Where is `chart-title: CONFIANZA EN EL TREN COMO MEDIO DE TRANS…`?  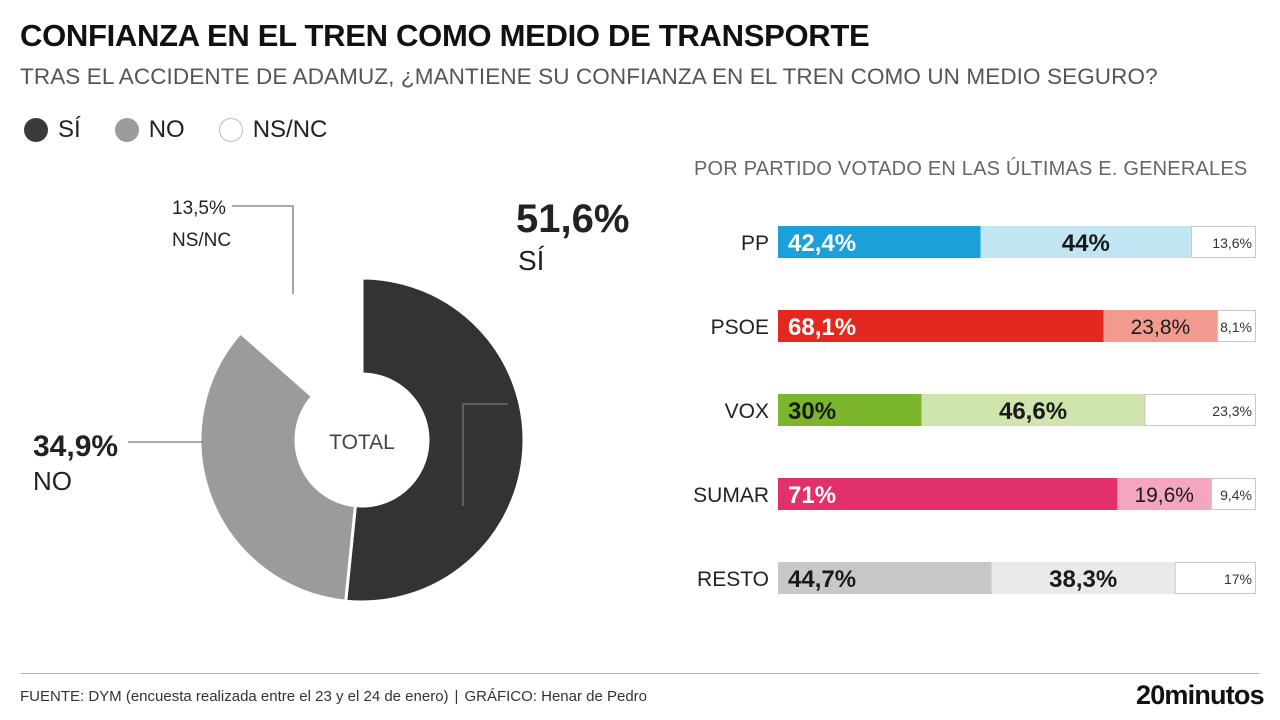
chart-title: CONFIANZA EN EL TREN COMO MEDIO DE TRANS… is located at coordinates (445, 35).